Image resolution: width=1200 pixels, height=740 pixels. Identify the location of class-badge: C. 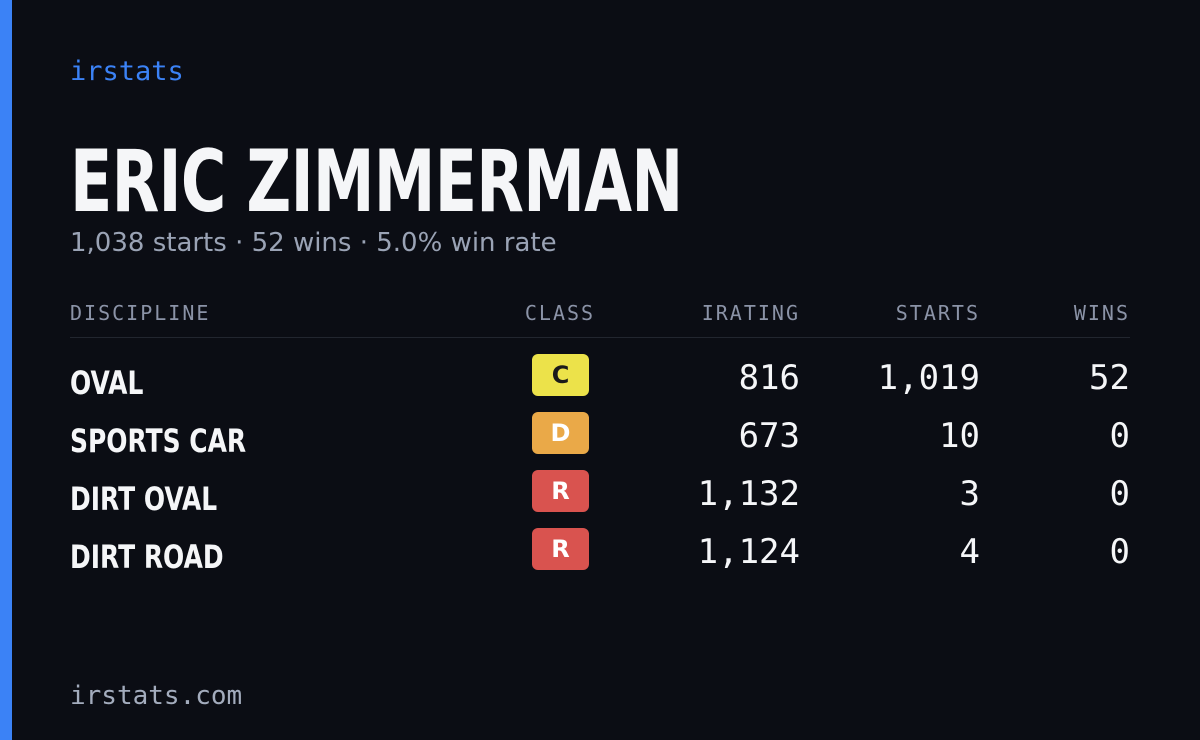
(560, 375).